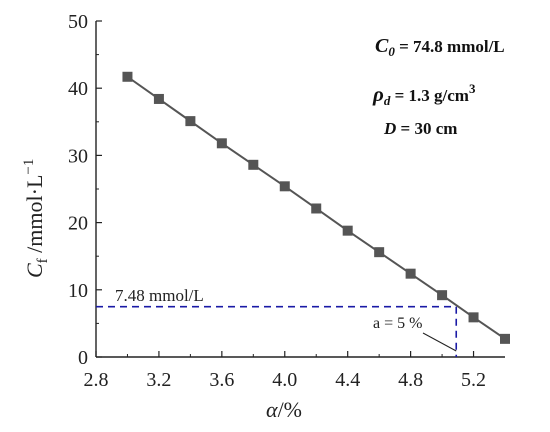 This screenshot has height=432, width=550. What do you see at coordinates (424, 94) in the screenshot?
I see `condition-rho: ρd = 1.3 g/cm3` at bounding box center [424, 94].